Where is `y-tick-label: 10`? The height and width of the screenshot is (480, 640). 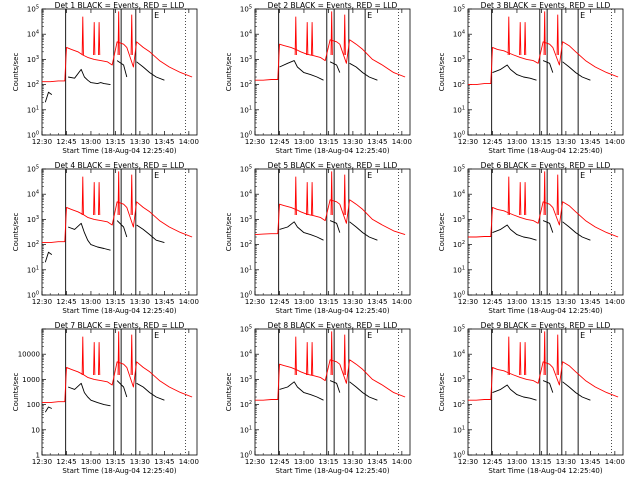
y-tick-label: 10 is located at coordinates (35, 430).